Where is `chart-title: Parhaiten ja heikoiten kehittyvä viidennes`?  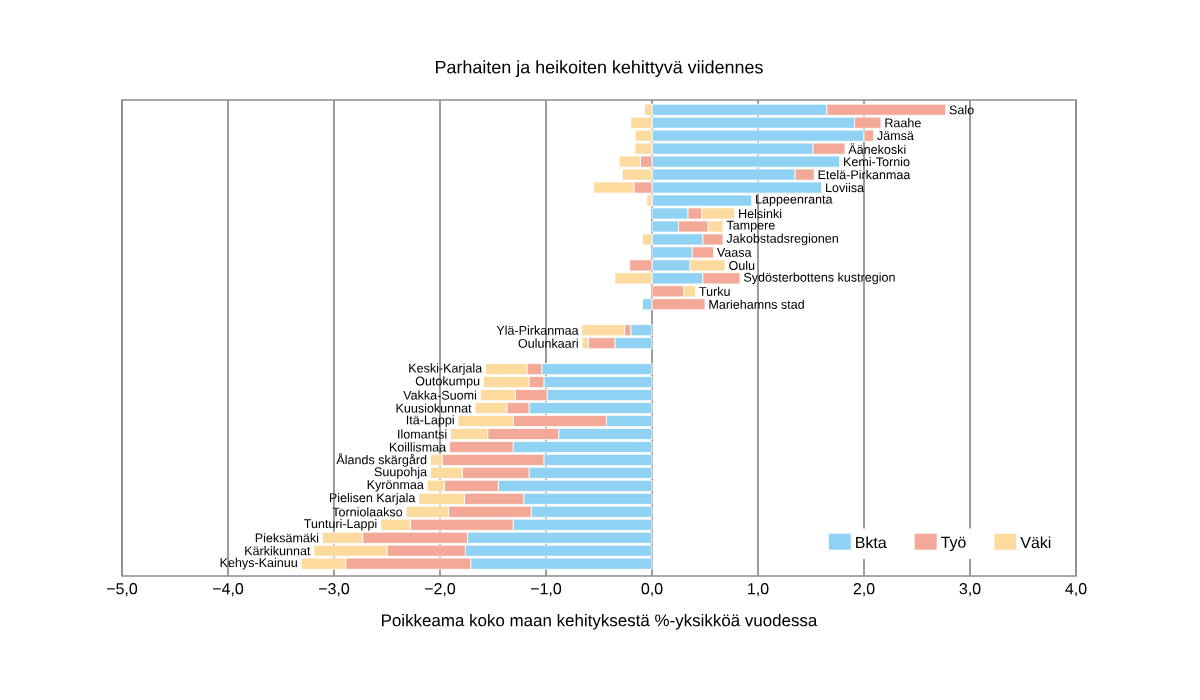 chart-title: Parhaiten ja heikoiten kehittyvä viidennes is located at coordinates (599, 69).